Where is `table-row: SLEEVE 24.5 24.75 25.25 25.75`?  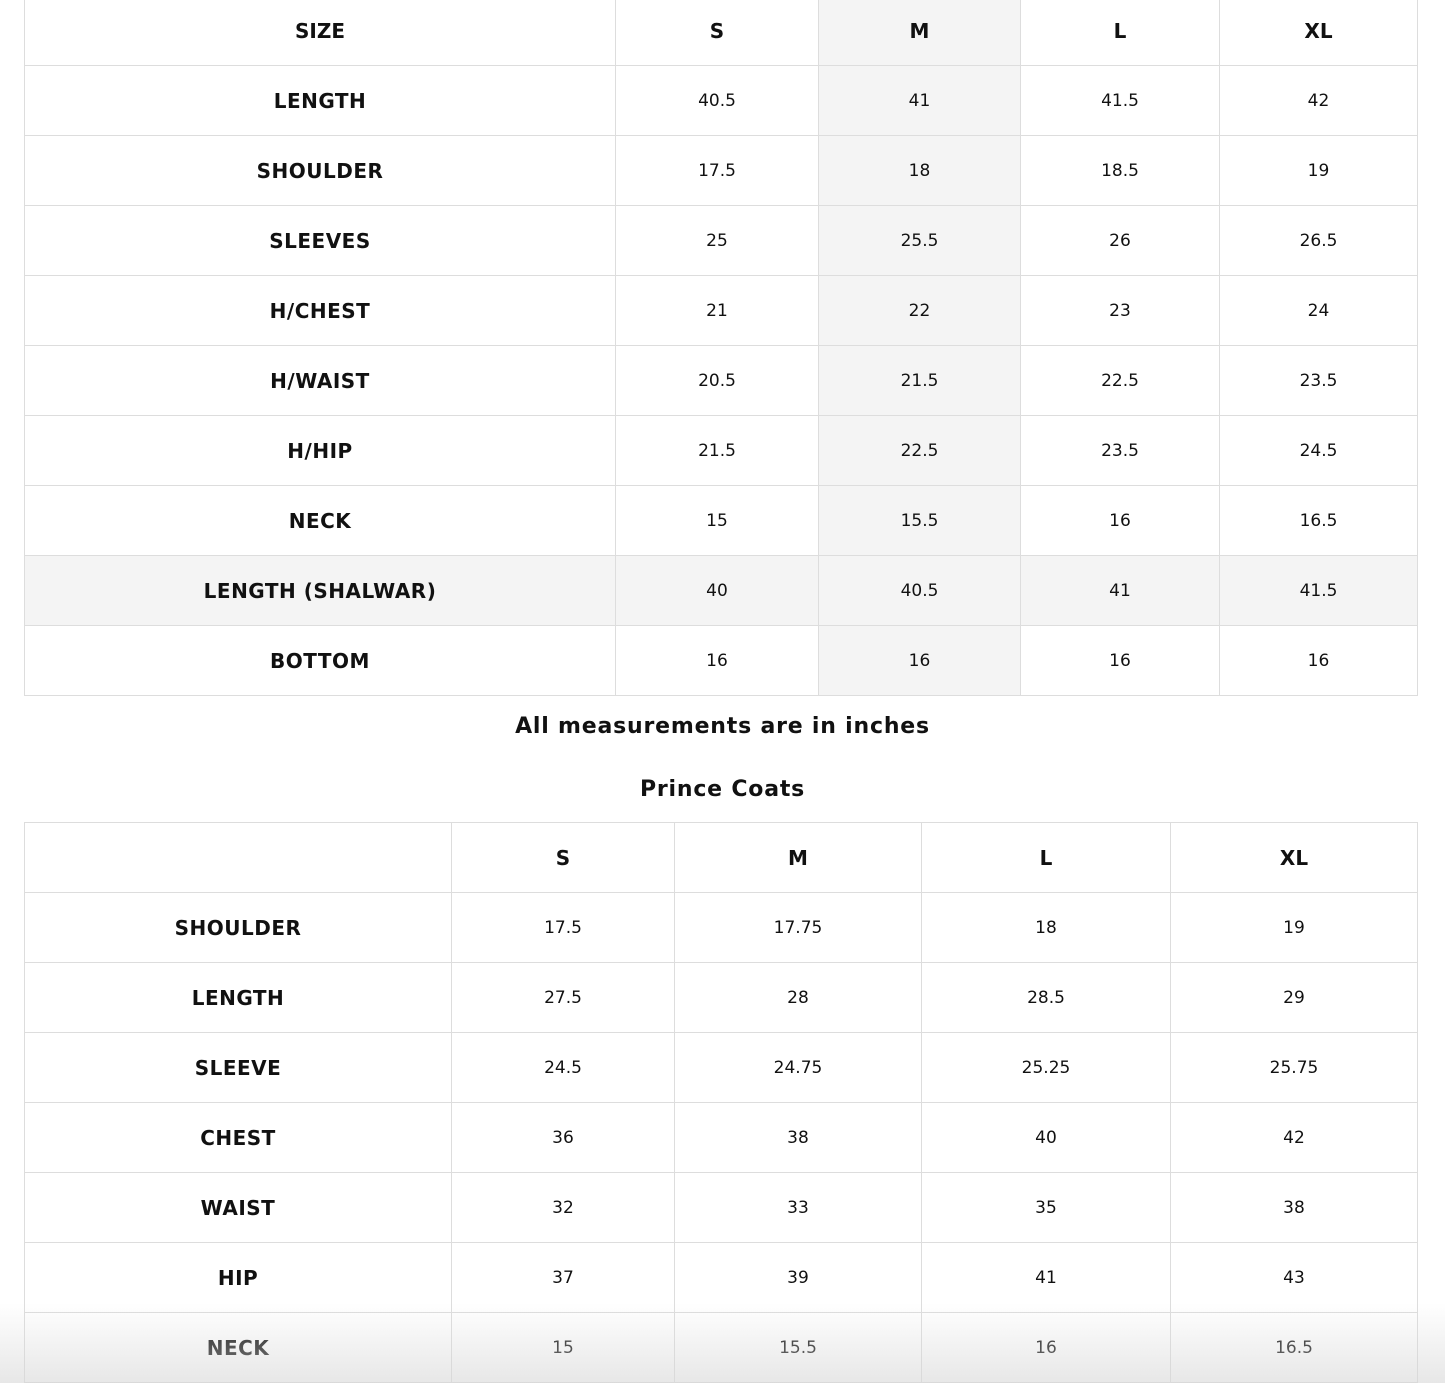 table-row: SLEEVE 24.5 24.75 25.25 25.75 is located at coordinates (721, 1067).